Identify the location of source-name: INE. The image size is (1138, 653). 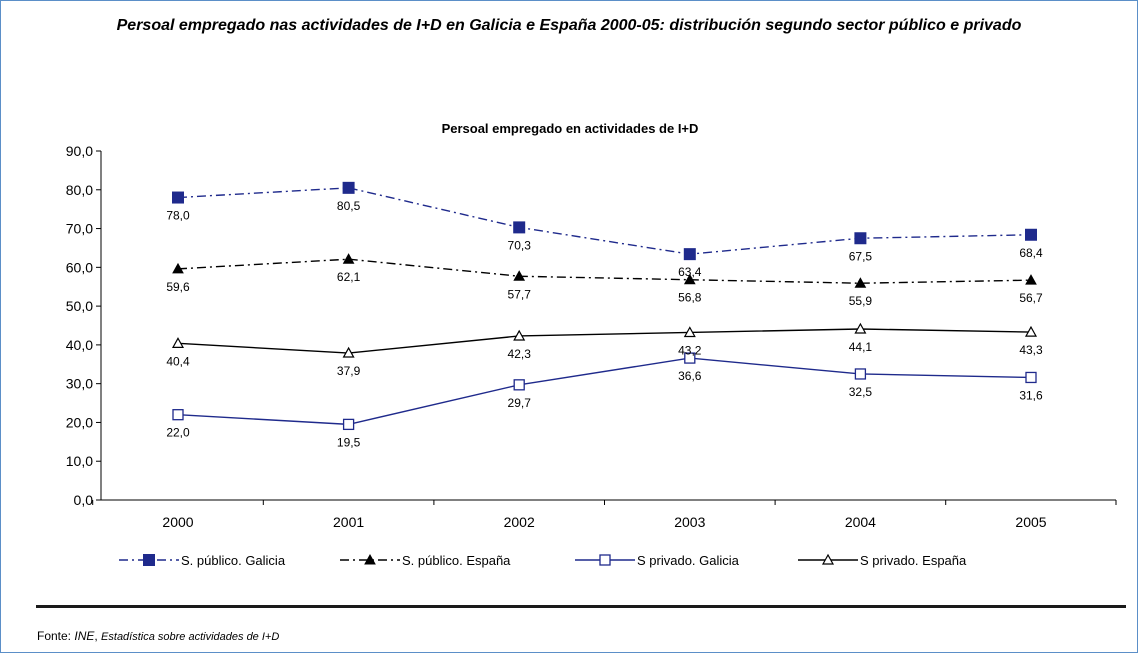
(84, 636).